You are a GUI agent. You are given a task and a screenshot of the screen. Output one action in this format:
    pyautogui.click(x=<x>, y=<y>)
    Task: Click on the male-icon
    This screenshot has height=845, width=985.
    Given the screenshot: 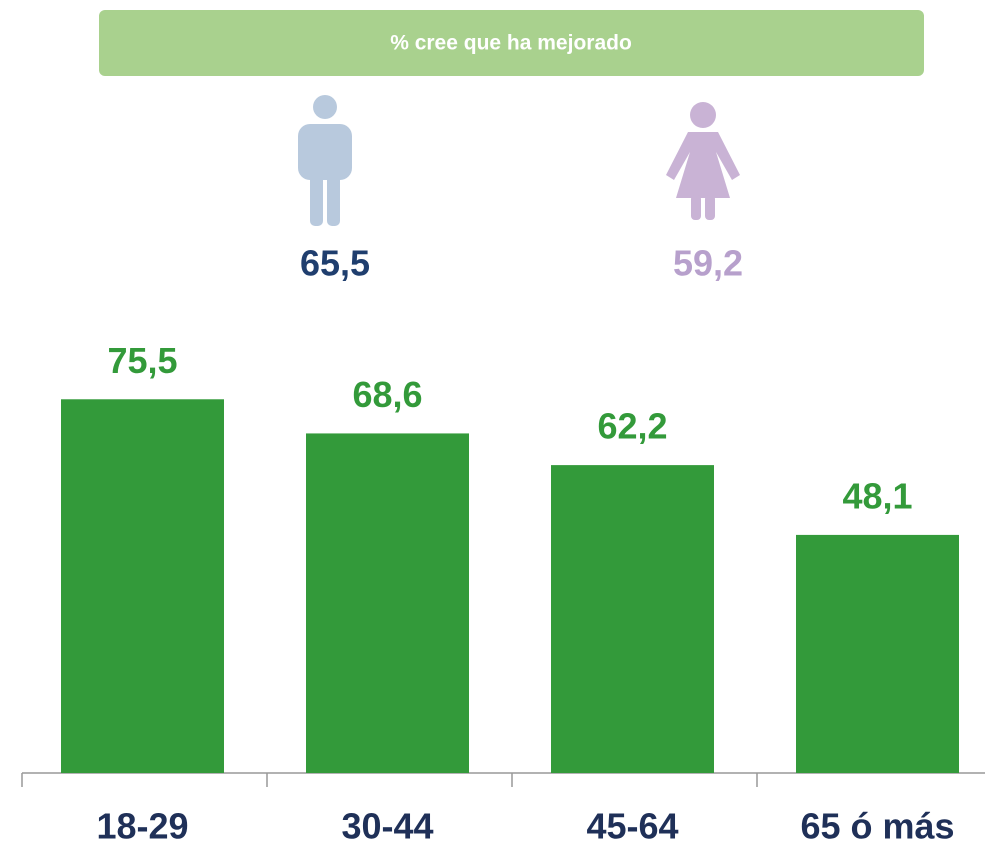 What is the action you would take?
    pyautogui.click(x=325, y=160)
    